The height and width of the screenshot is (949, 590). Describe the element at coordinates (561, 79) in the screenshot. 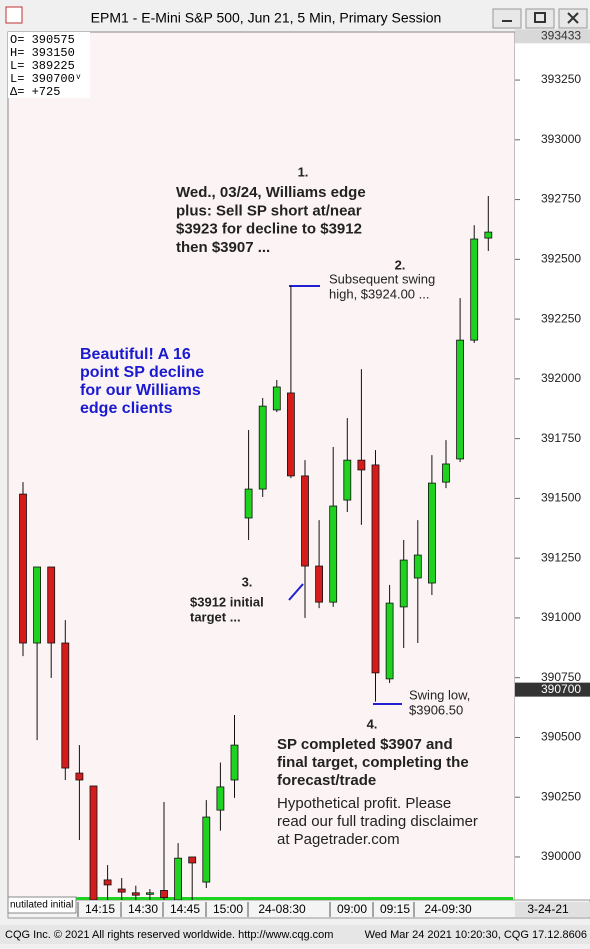

I see `y-tick-label: 393250` at that location.